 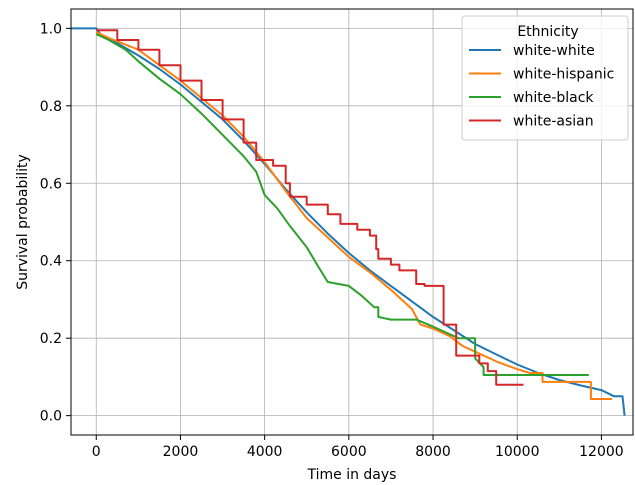 What do you see at coordinates (51, 184) in the screenshot?
I see `y-tick-label: 0.6` at bounding box center [51, 184].